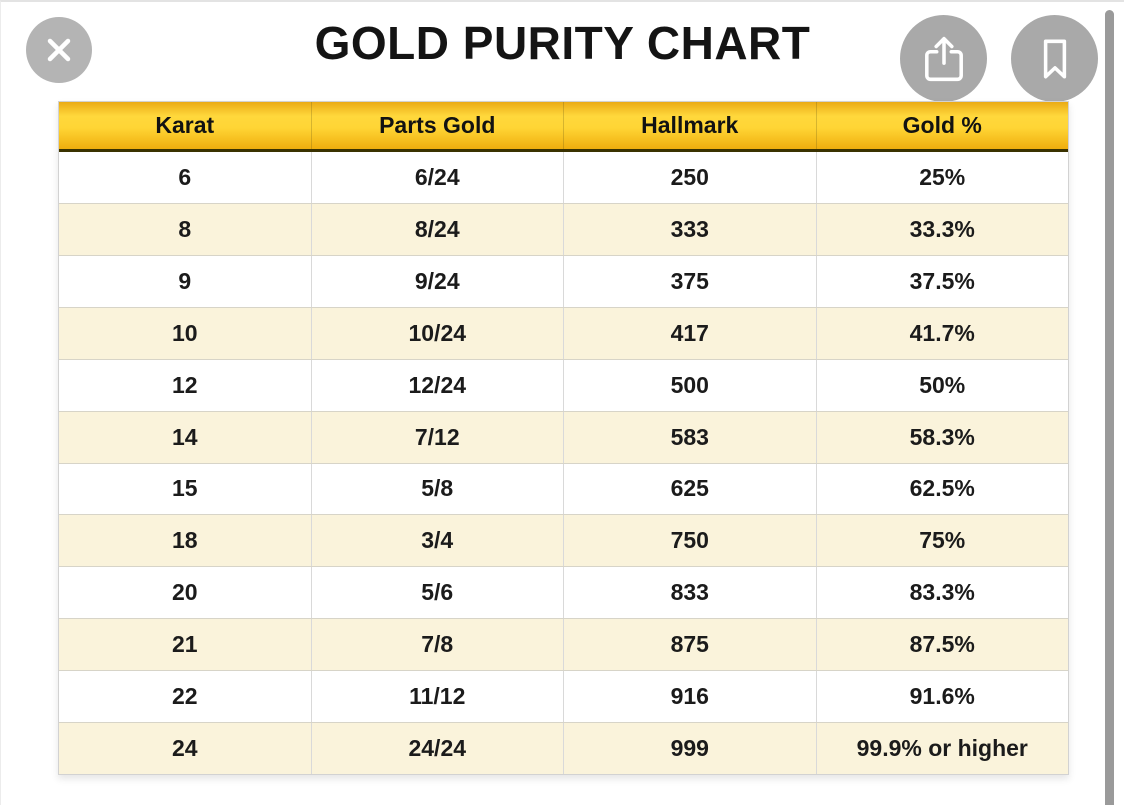 The width and height of the screenshot is (1124, 805). What do you see at coordinates (438, 645) in the screenshot?
I see `table-cell: 7/8` at bounding box center [438, 645].